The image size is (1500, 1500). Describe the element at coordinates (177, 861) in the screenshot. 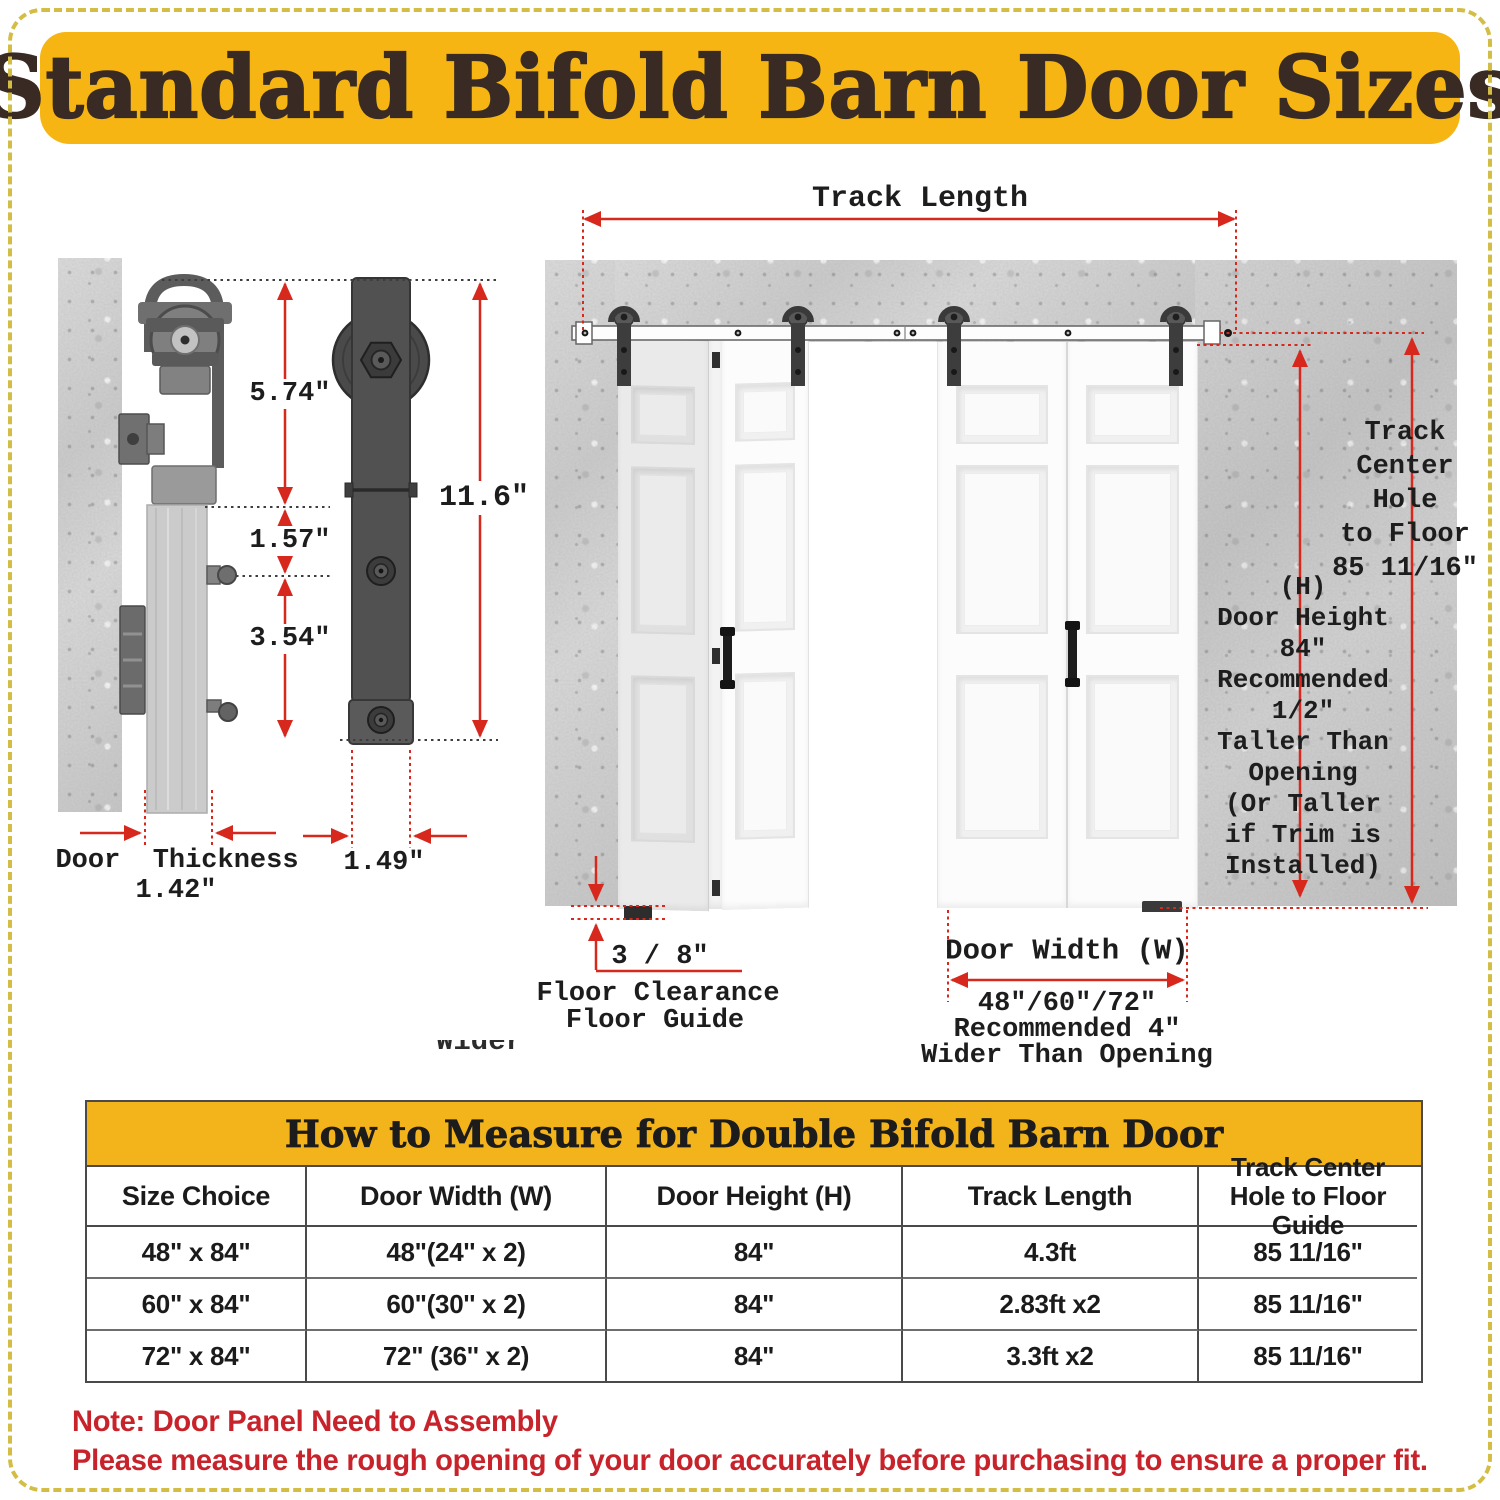

I see `door-thickness-label: Door Thickness` at that location.